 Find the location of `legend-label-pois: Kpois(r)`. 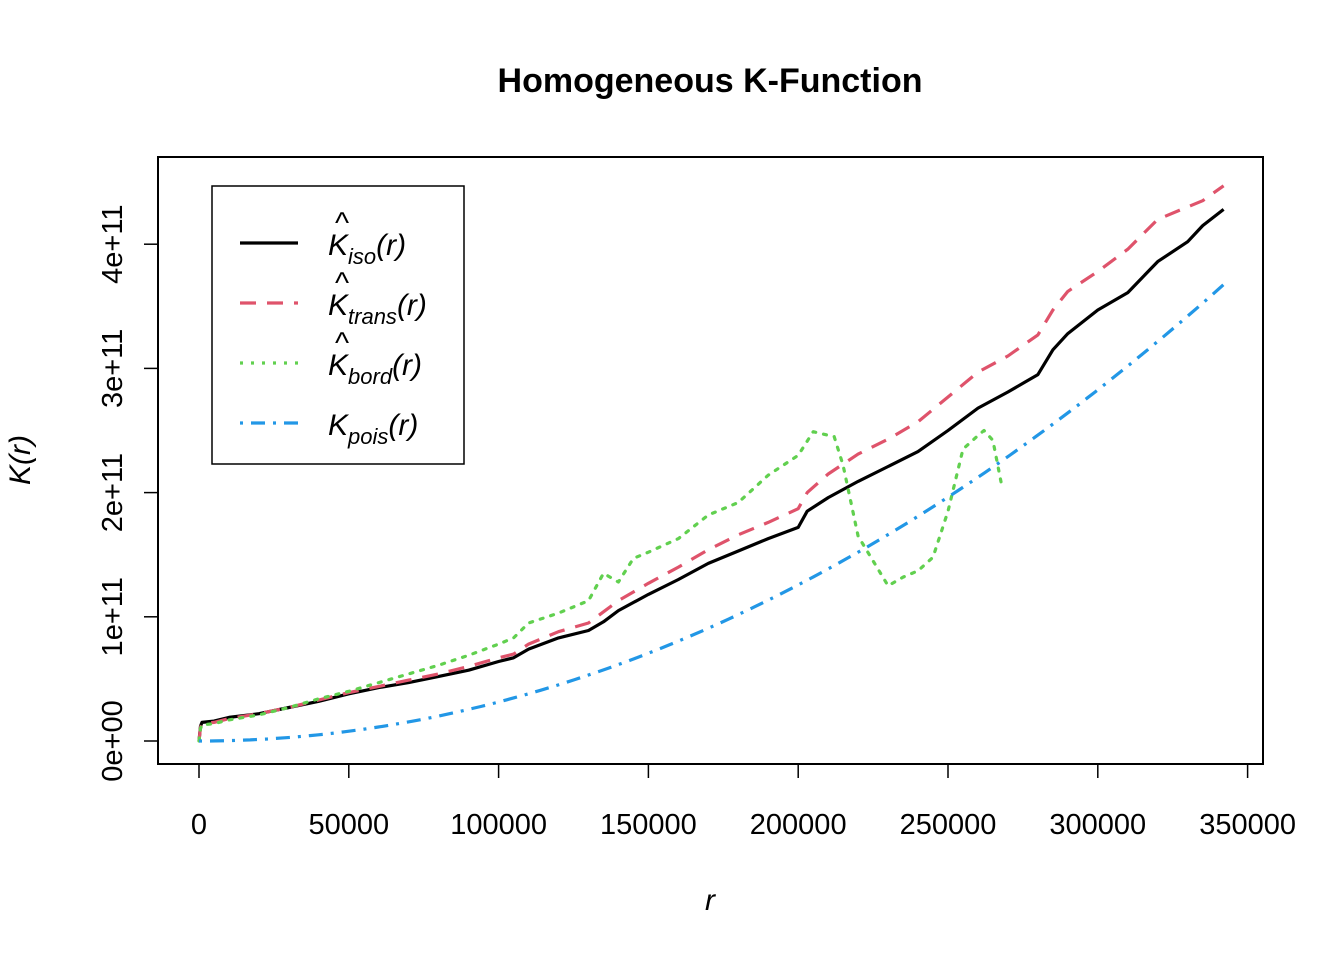

legend-label-pois: Kpois(r) is located at coordinates (373, 429).